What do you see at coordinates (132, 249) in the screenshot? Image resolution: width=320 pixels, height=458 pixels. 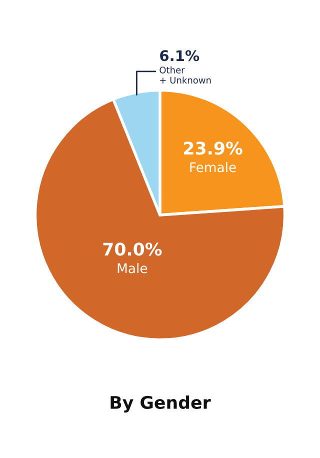 I see `data-label: 70.0%` at bounding box center [132, 249].